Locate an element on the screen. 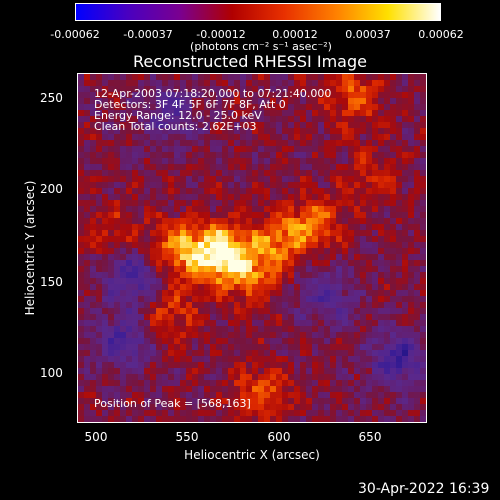 This screenshot has width=500, height=500. energy-range: Energy Range: 12.0 - 25.0 keV is located at coordinates (178, 115).